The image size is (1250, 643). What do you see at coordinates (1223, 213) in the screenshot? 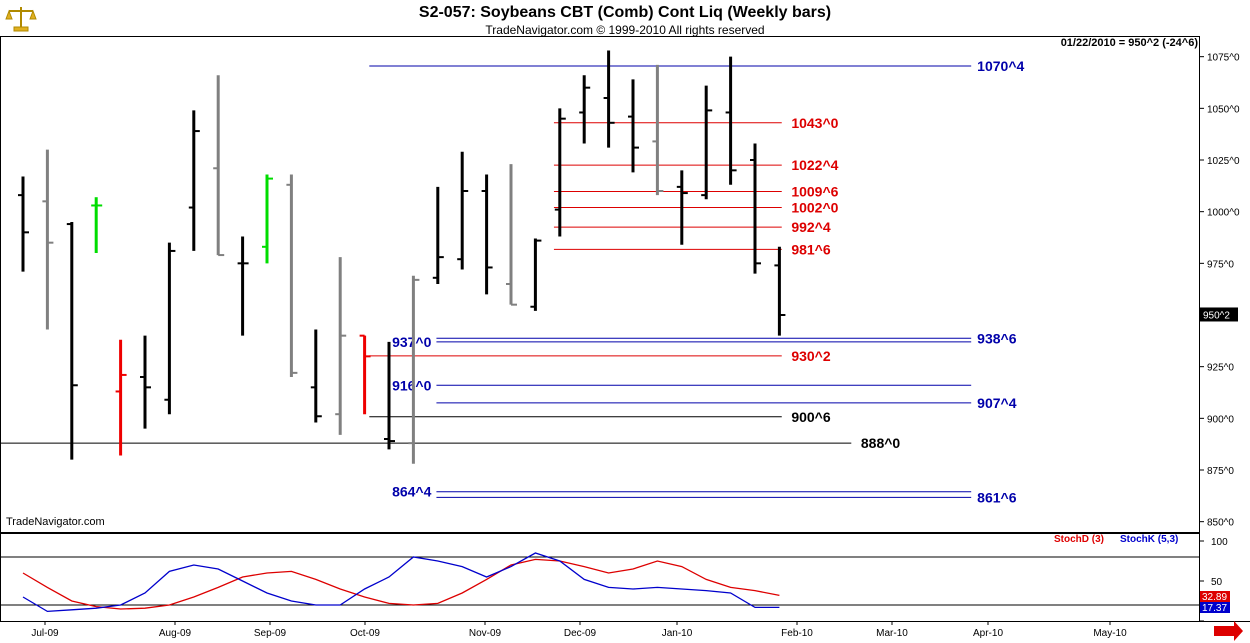
I see `y-tick-label: 1000^0` at bounding box center [1223, 213].